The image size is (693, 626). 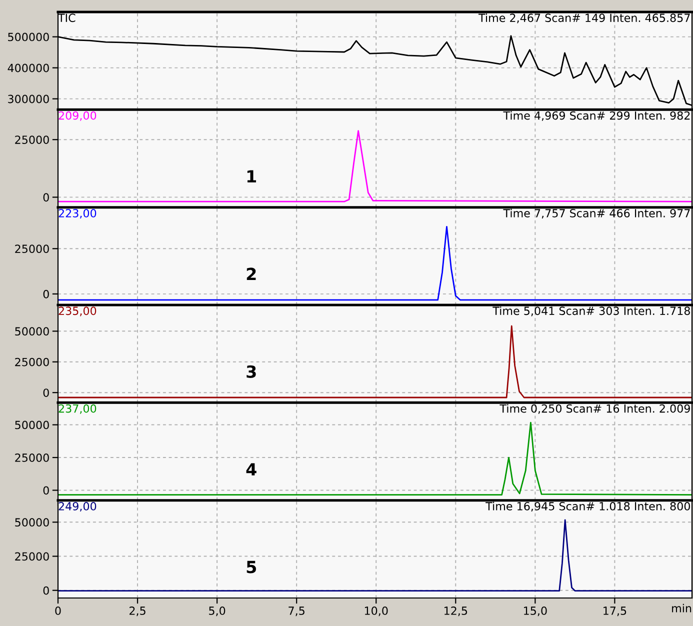 What do you see at coordinates (67, 18) in the screenshot?
I see `series-label: TIC` at bounding box center [67, 18].